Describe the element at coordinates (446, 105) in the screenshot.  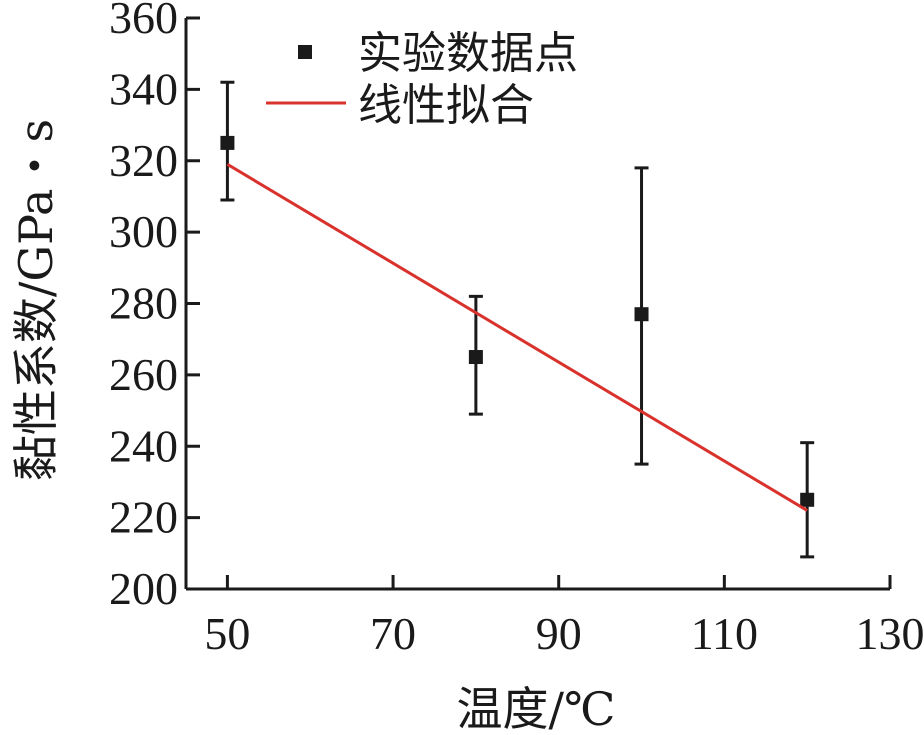
I see `legend-label: 线性拟合` at that location.